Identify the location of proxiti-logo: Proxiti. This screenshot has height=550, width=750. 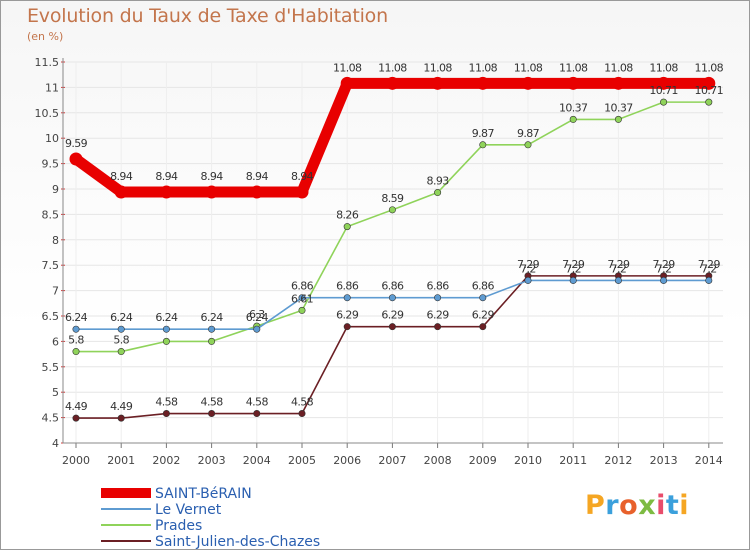
(637, 505).